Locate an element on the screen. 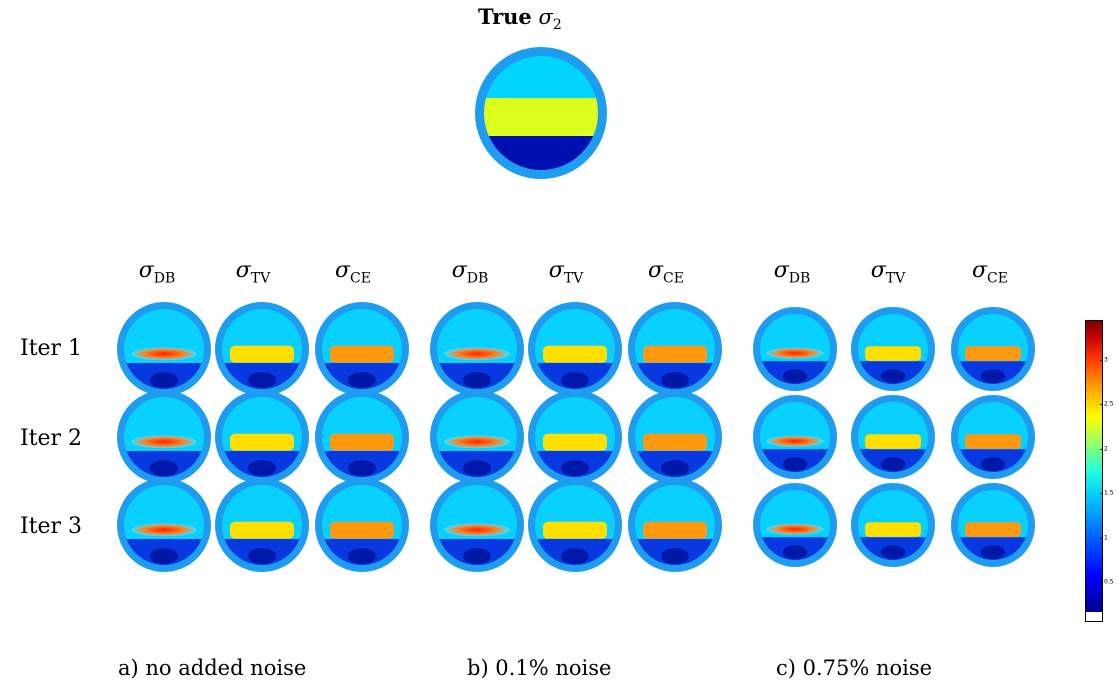 The height and width of the screenshot is (698, 1119). caption-0-75-noise: c) 0.75% noise is located at coordinates (854, 668).